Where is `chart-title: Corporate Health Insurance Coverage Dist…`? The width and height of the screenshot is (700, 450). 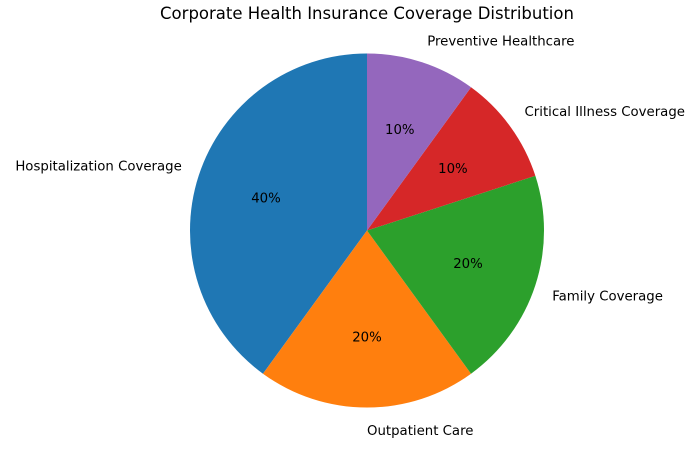 chart-title: Corporate Health Insurance Coverage Dist… is located at coordinates (367, 13).